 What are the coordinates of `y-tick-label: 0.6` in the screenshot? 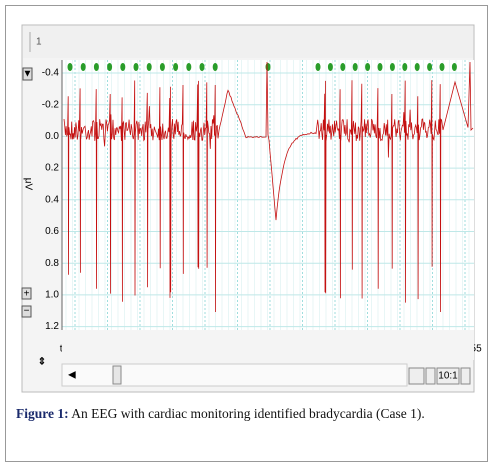 It's located at (52, 231).